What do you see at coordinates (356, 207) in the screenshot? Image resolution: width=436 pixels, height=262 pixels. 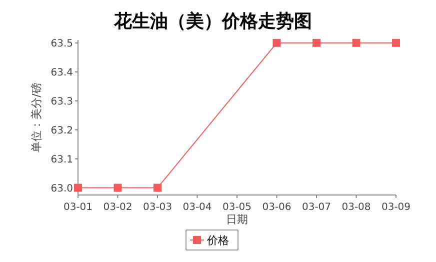 I see `x-tick-label: 03-08` at bounding box center [356, 207].